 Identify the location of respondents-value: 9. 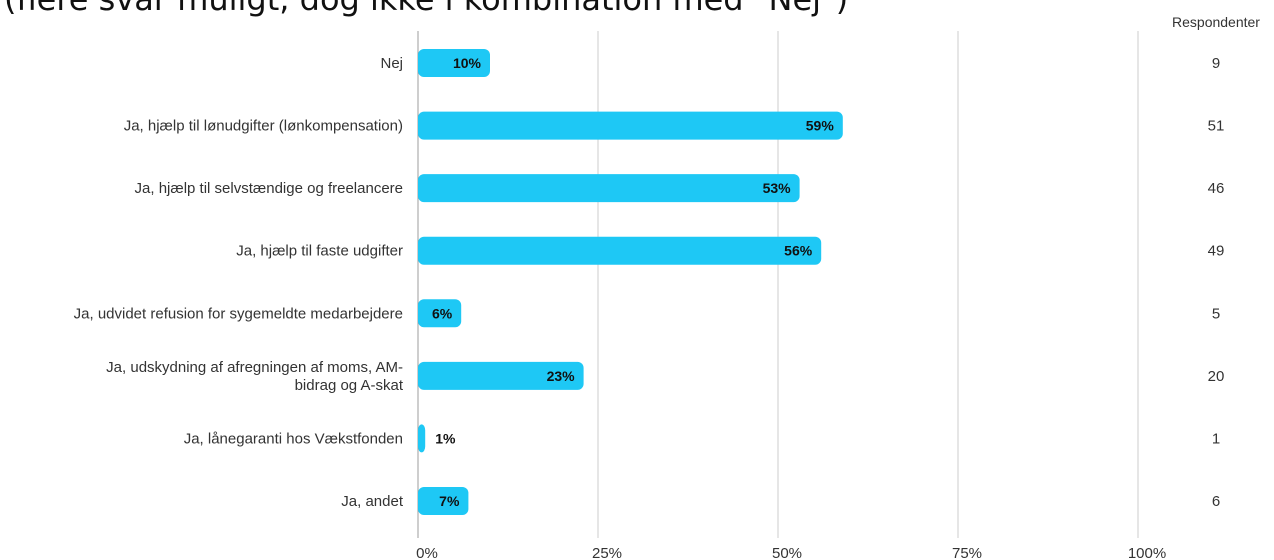
(1216, 63).